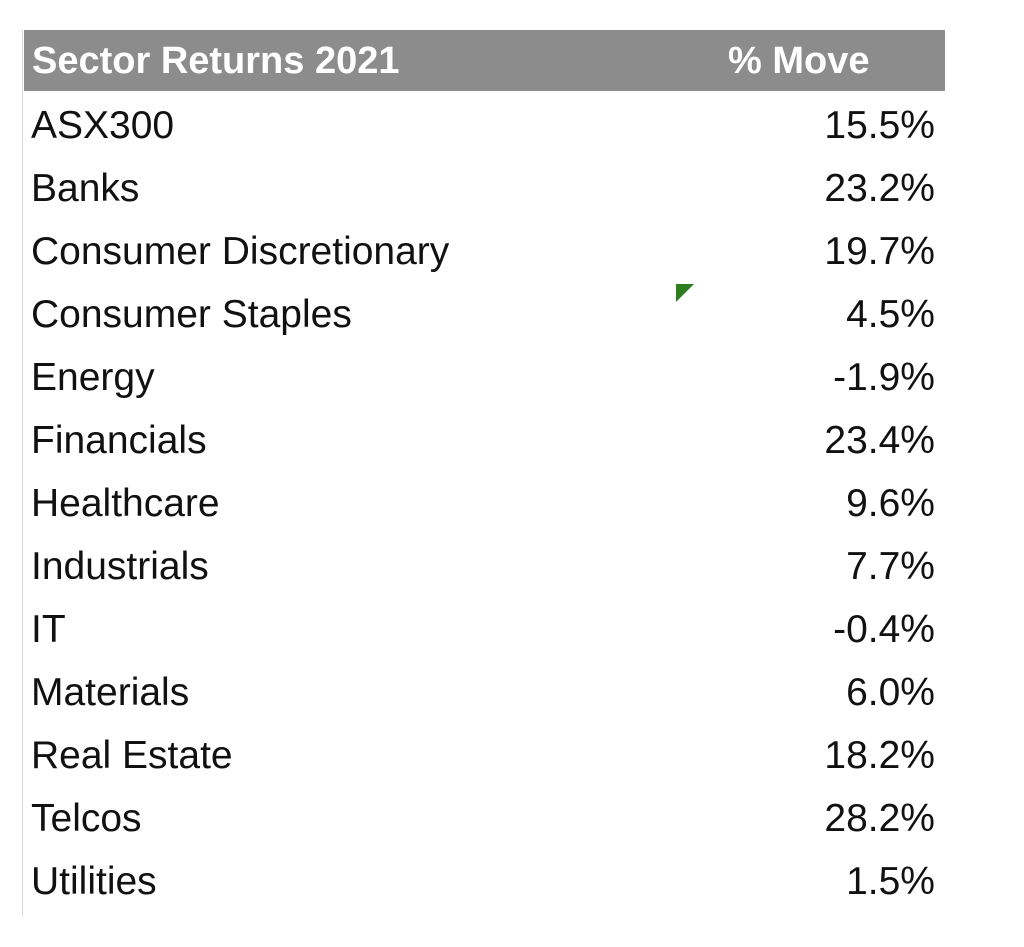  Describe the element at coordinates (484, 127) in the screenshot. I see `table-row: ASX300 15.5%` at that location.